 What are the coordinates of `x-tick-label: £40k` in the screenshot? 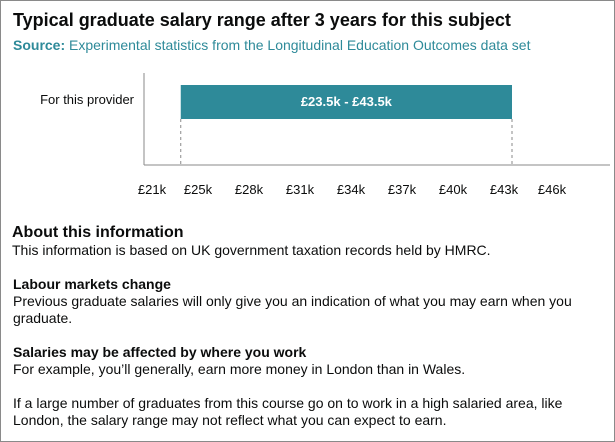 It's located at (453, 189).